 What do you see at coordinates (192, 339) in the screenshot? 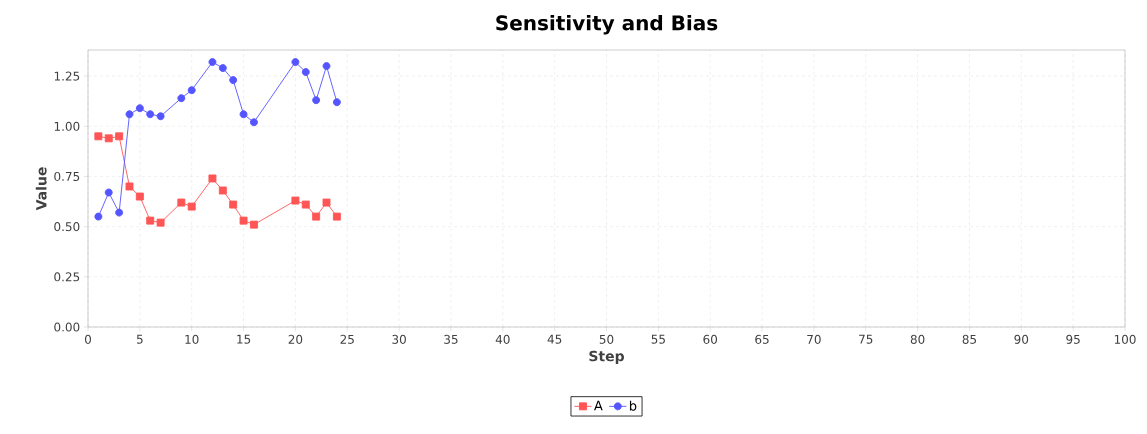
I see `x-tick-label: 10` at bounding box center [192, 339].